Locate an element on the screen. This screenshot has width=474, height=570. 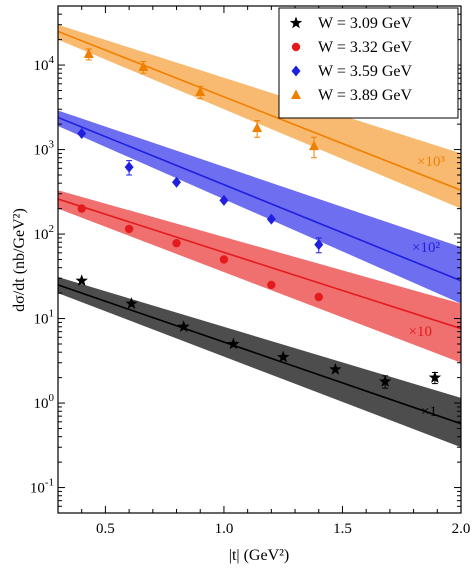
x-tick-label: 1.5 is located at coordinates (342, 529).